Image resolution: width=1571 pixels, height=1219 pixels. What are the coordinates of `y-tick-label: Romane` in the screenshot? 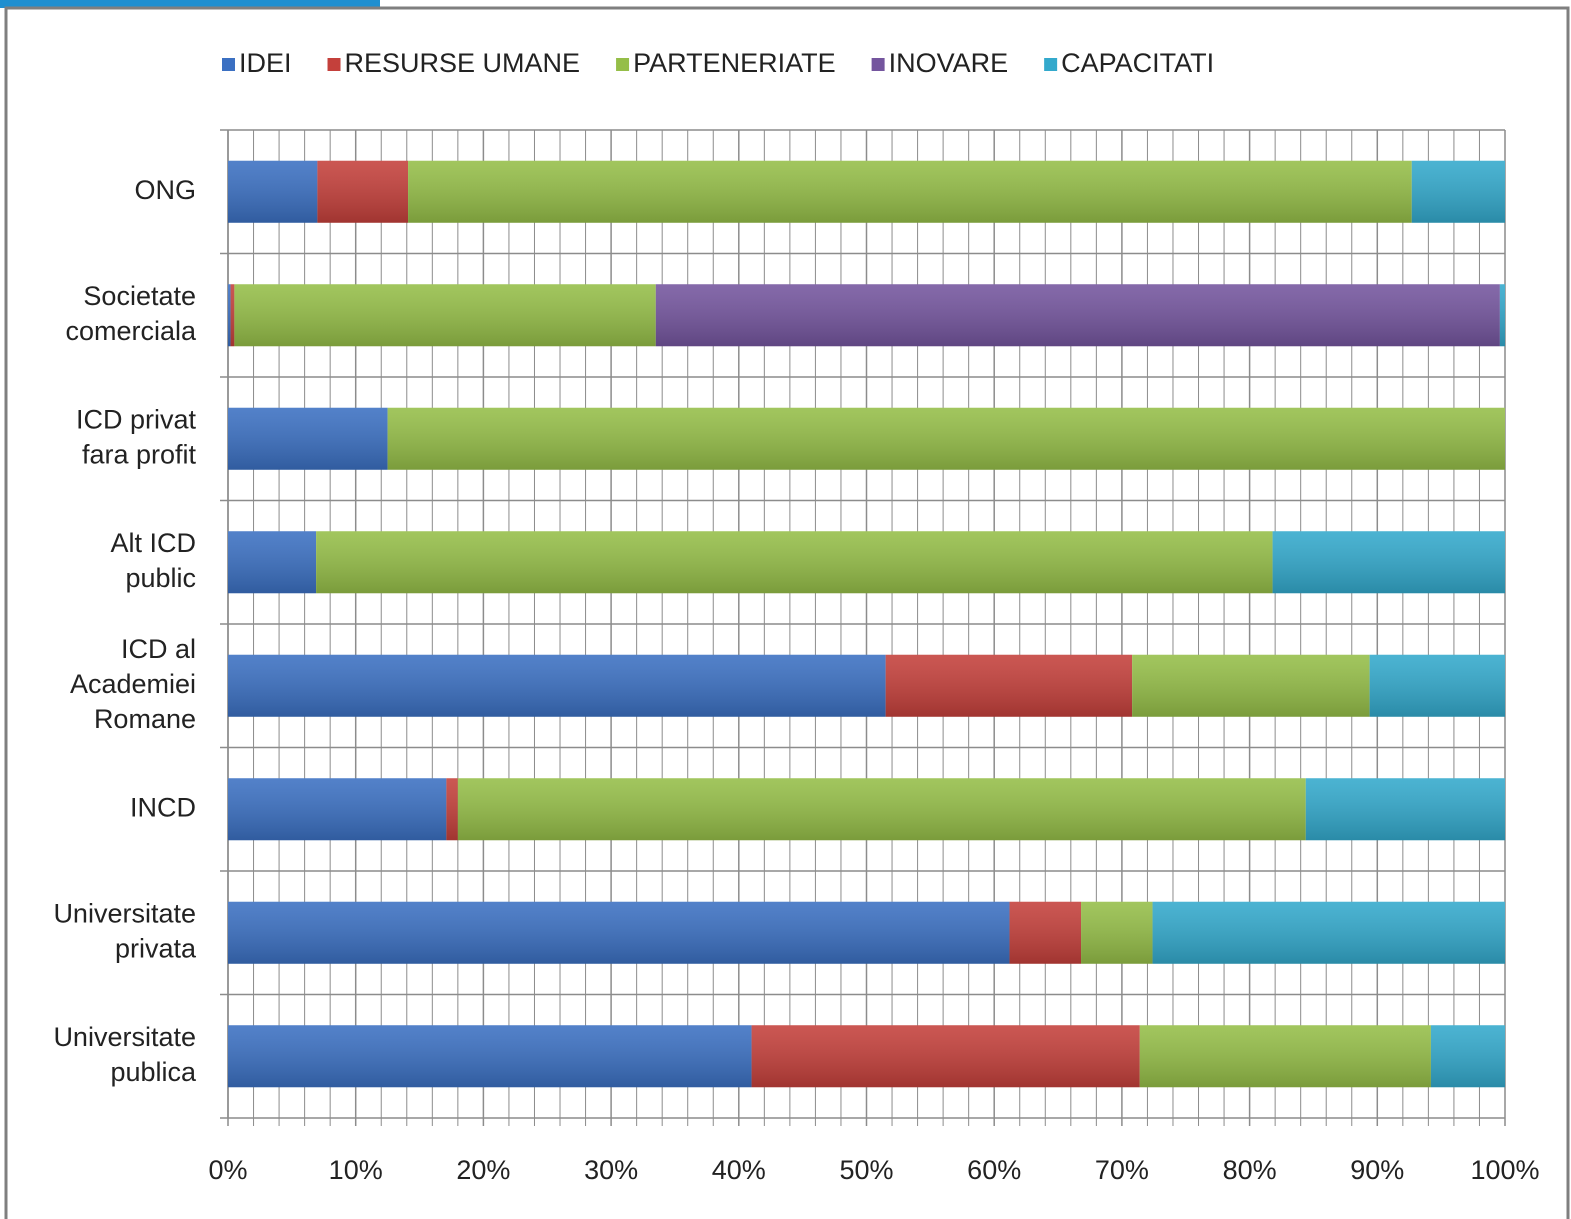 It's located at (145, 719).